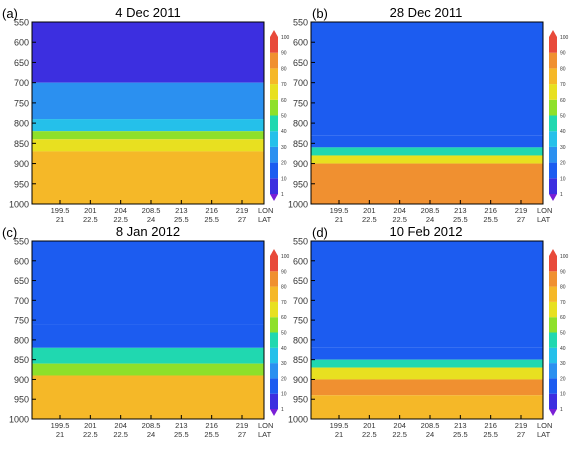 This screenshot has height=450, width=579. I want to click on y-tick-label: 550, so click(21, 242).